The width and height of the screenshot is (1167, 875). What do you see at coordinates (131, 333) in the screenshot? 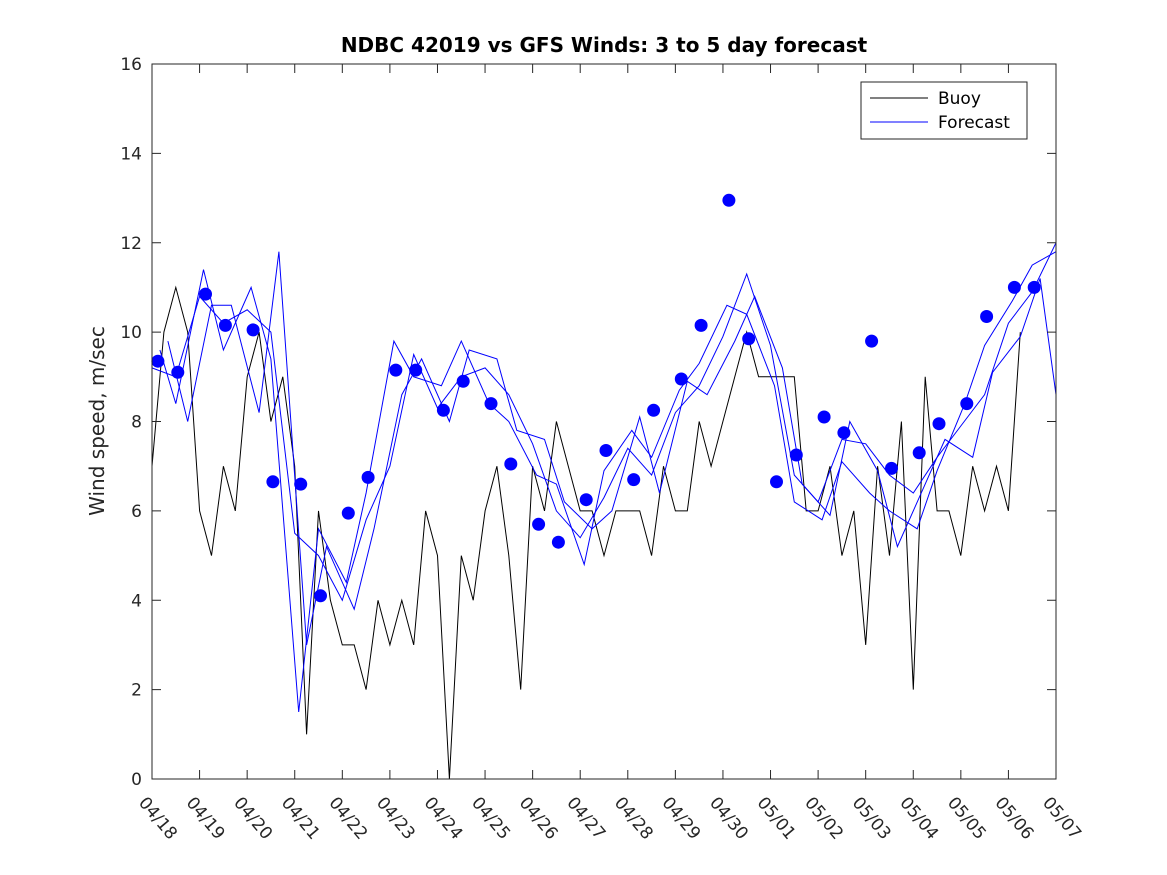
I see `y-tick-label: 10` at bounding box center [131, 333].